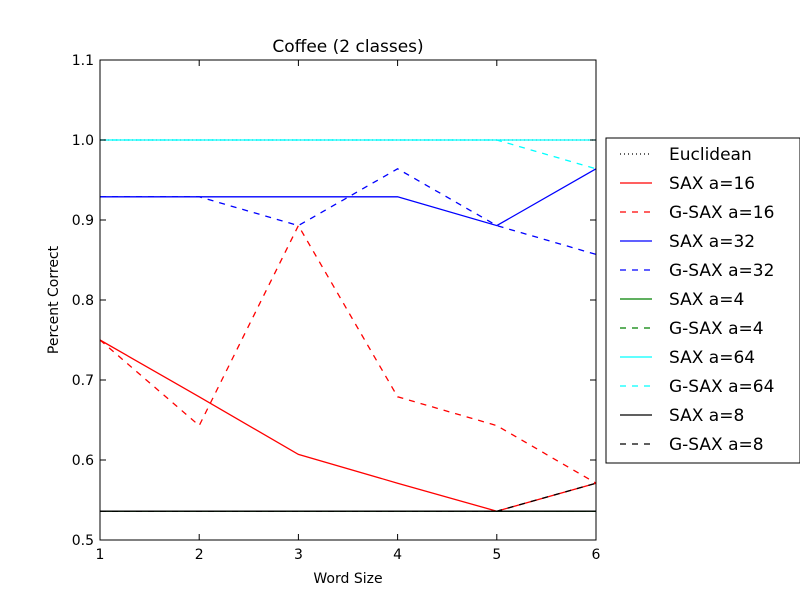 The height and width of the screenshot is (600, 800). Describe the element at coordinates (397, 555) in the screenshot. I see `x-tick-label: 4` at that location.